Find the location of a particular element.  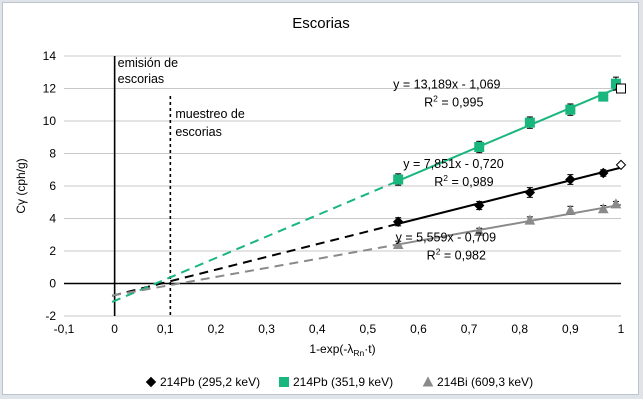

x-tick-label: 0,4 is located at coordinates (317, 329).